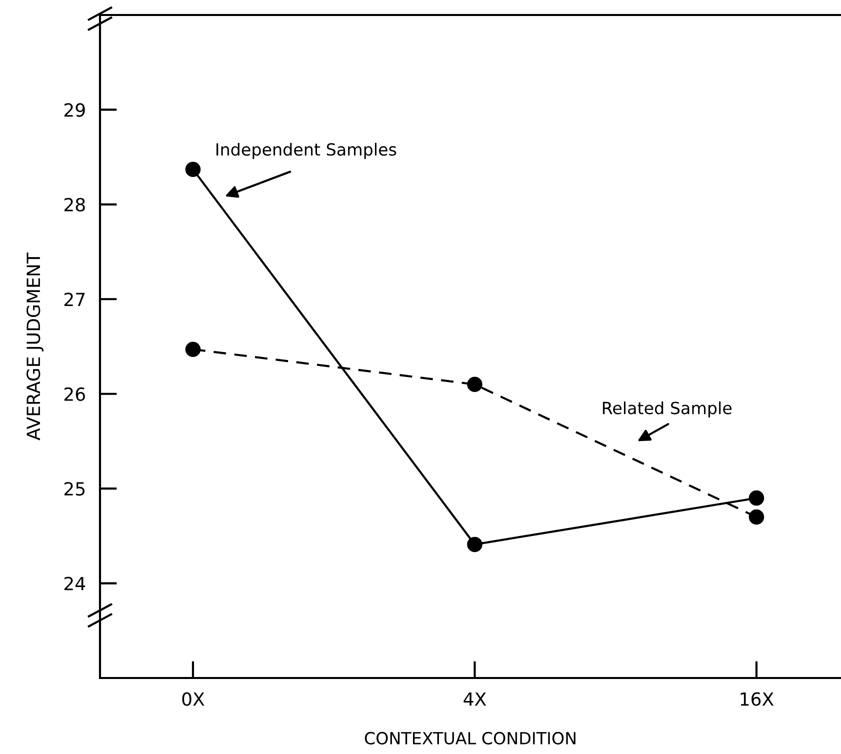 This screenshot has width=841, height=754. I want to click on y-tick-label: 28, so click(74, 205).